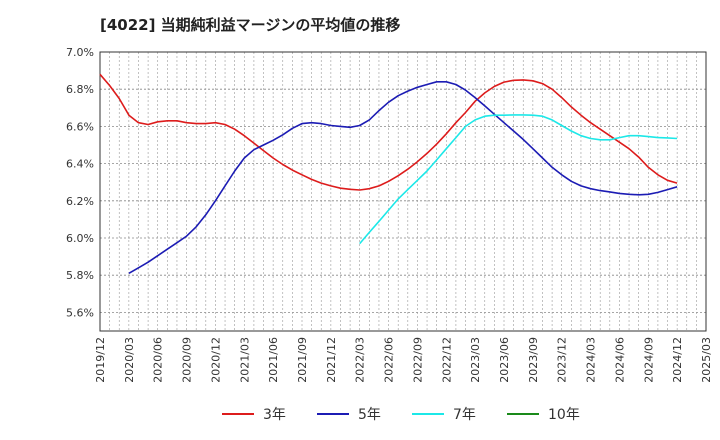 This screenshot has height=440, width=720. I want to click on y-tick-label: 6.8%, so click(80, 89).